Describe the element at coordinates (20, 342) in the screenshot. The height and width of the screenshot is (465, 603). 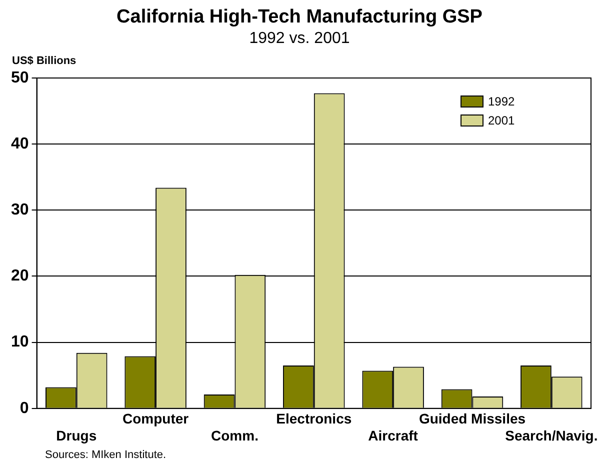
I see `y-tick-label: 10` at that location.